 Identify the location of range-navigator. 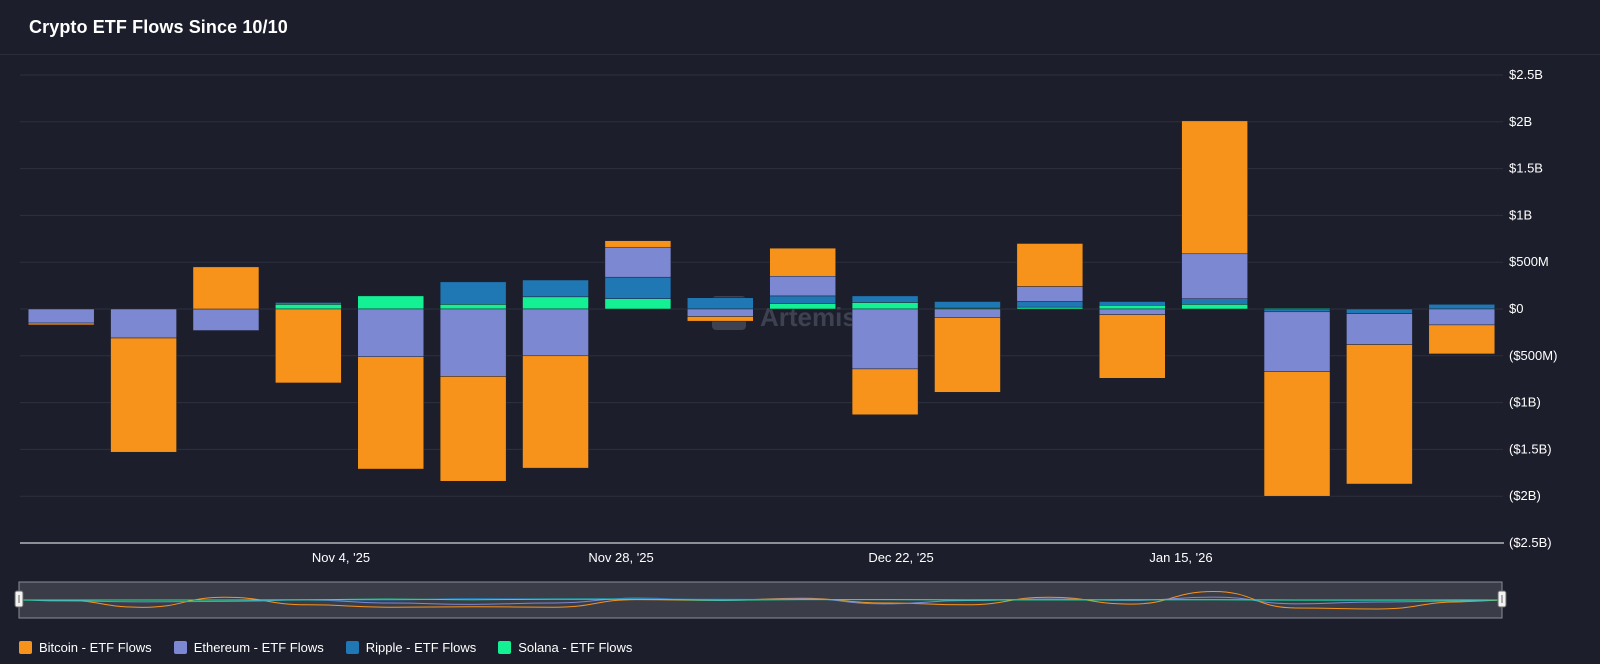
(760, 600).